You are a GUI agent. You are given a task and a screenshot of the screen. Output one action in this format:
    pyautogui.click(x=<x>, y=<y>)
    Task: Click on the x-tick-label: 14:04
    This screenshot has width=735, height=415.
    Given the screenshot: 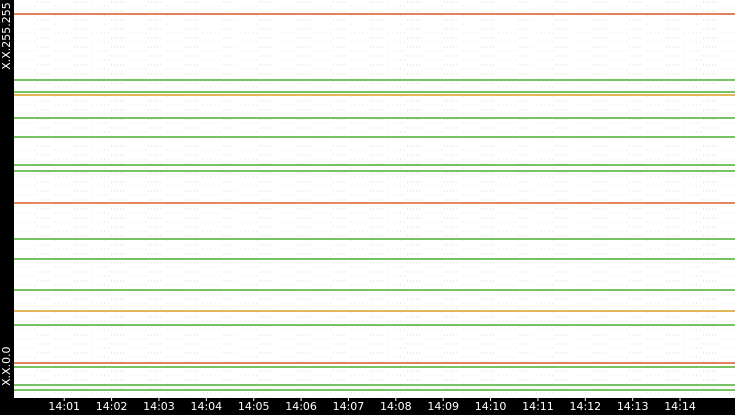 What is the action you would take?
    pyautogui.click(x=206, y=406)
    